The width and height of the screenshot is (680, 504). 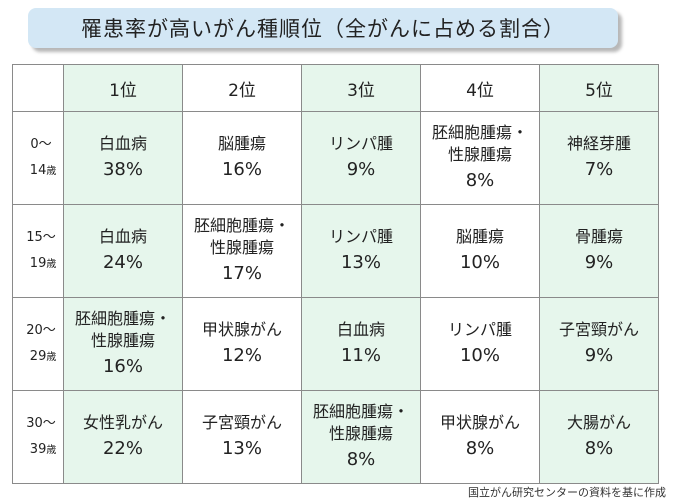 What do you see at coordinates (122, 169) in the screenshot?
I see `cancer-percentage: 38%` at bounding box center [122, 169].